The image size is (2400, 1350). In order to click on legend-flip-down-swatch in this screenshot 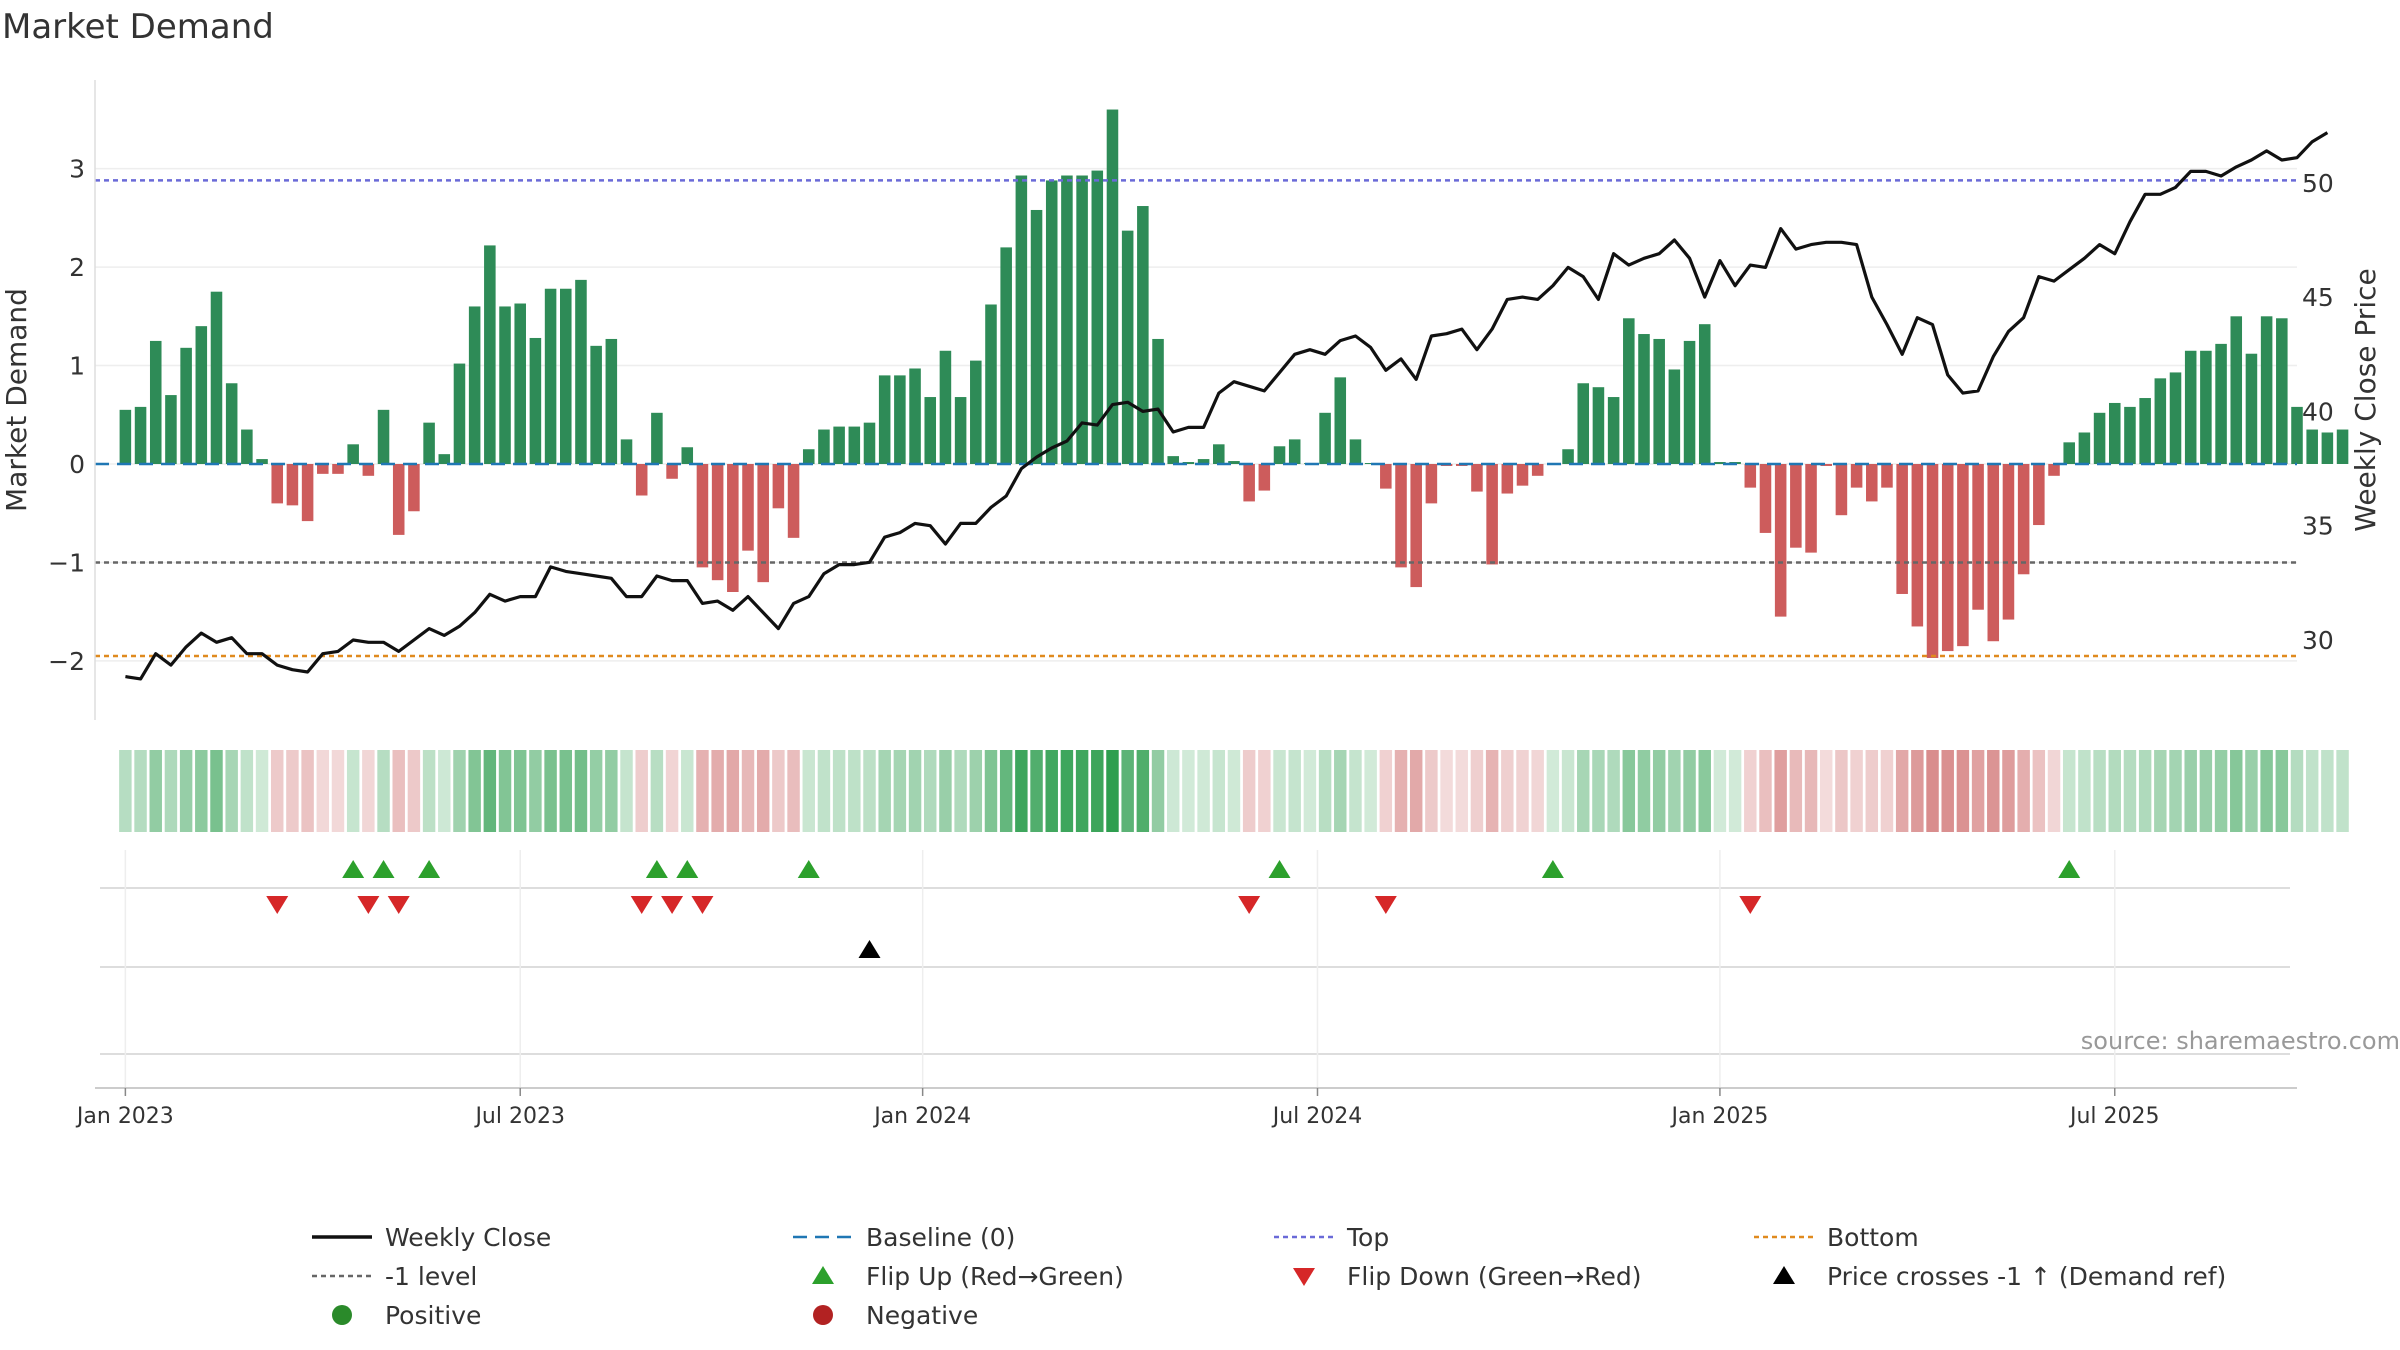, I will do `click(1304, 1277)`.